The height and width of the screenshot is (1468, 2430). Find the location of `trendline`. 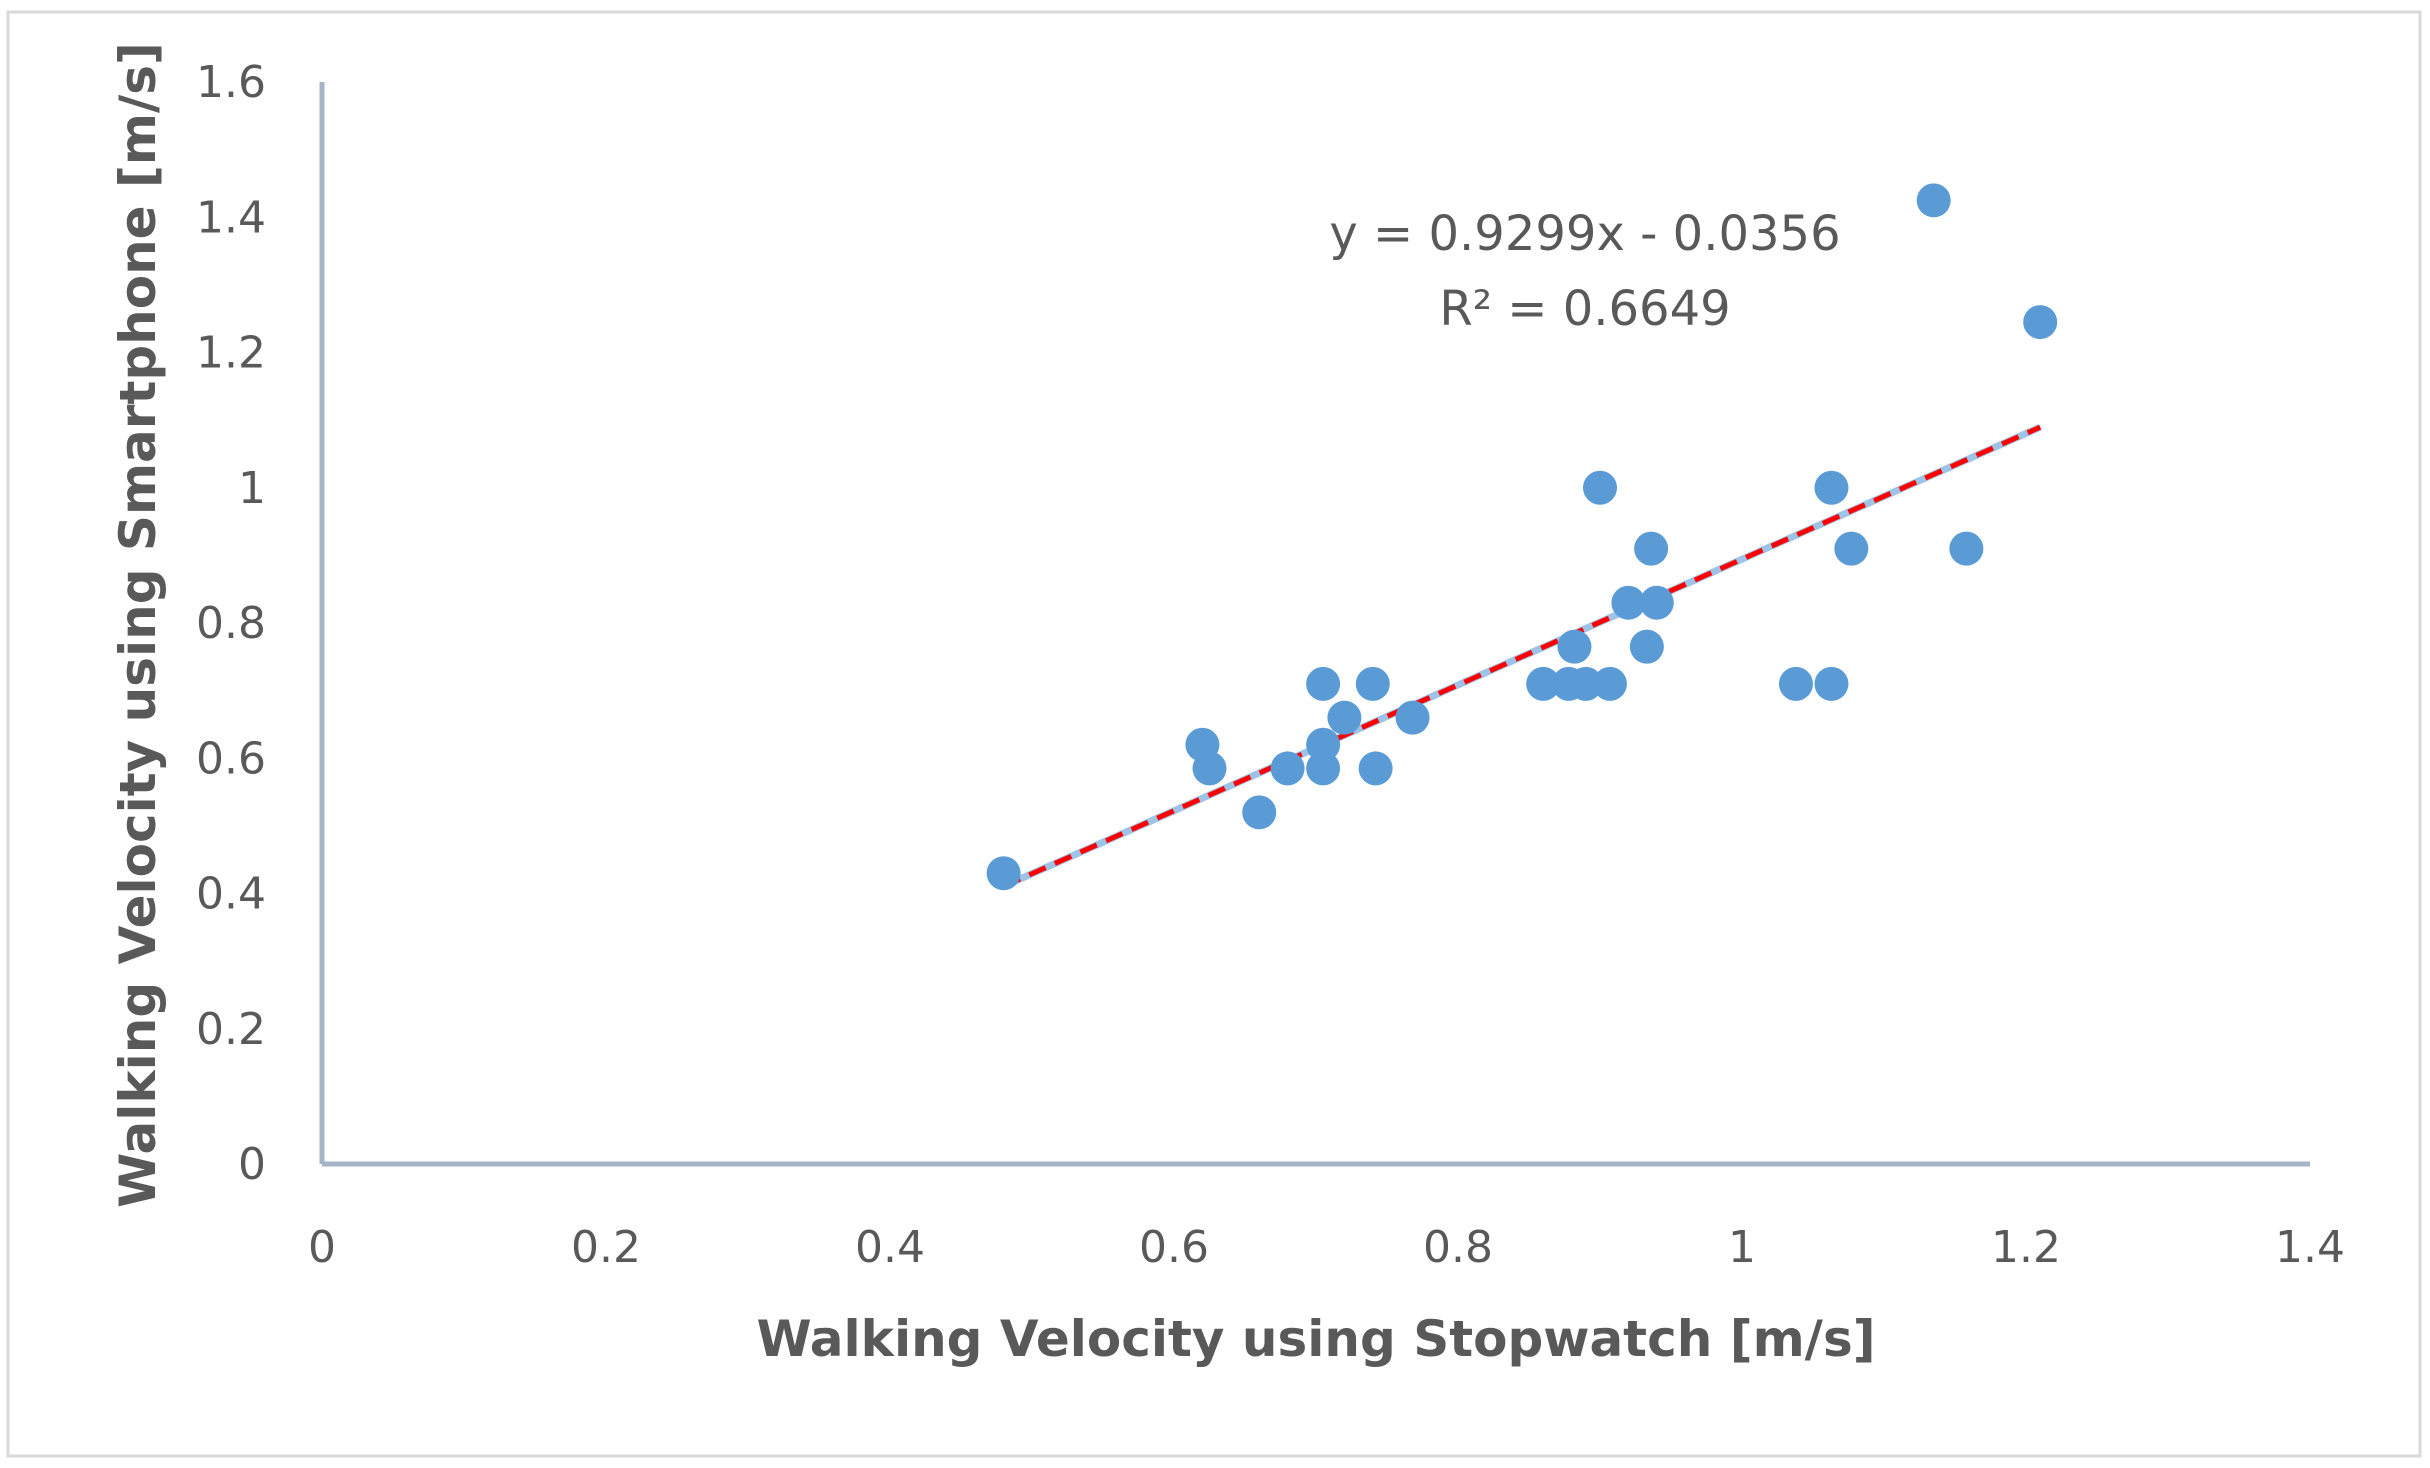

trendline is located at coordinates (1522, 656).